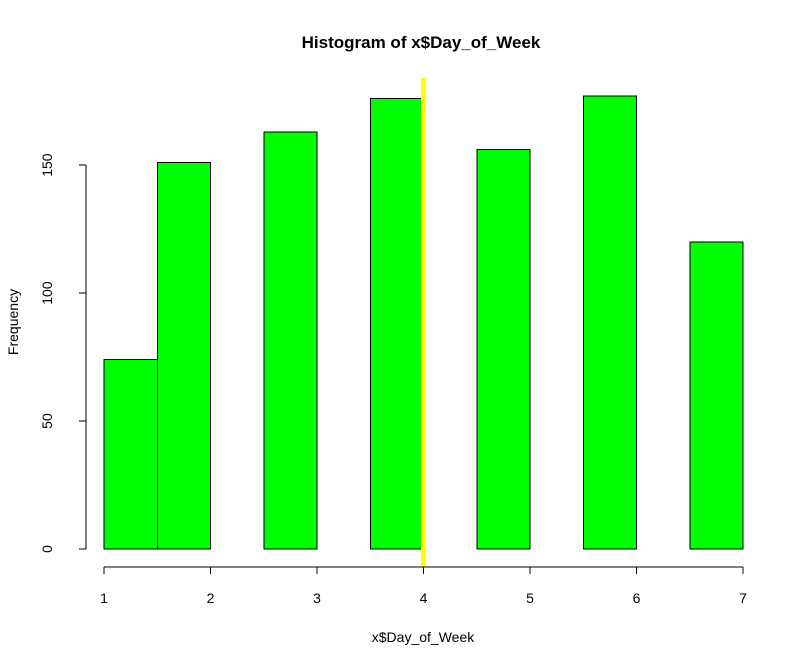 This screenshot has height=666, width=809. I want to click on x-tick-label-4: 5, so click(530, 598).